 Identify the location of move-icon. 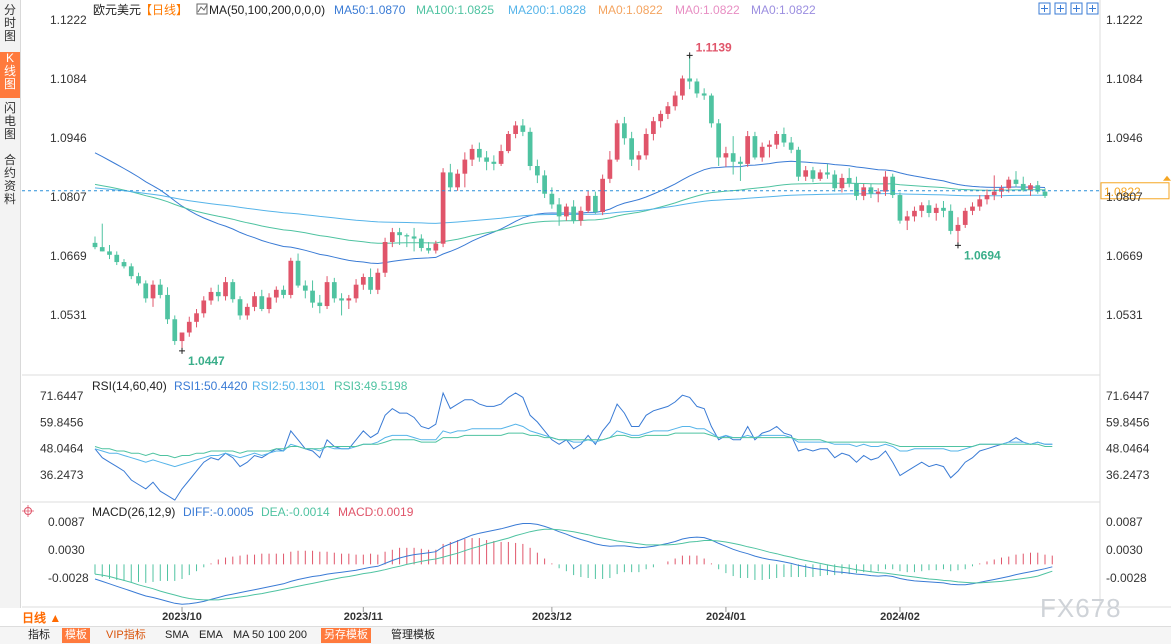
(1044, 8).